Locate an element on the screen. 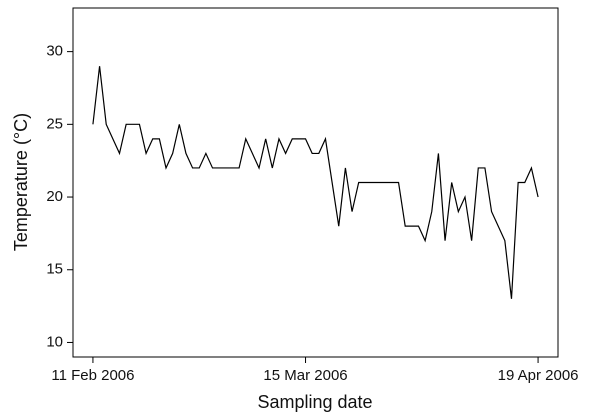 The height and width of the screenshot is (417, 589). y-tick-label: 10 is located at coordinates (54, 341).